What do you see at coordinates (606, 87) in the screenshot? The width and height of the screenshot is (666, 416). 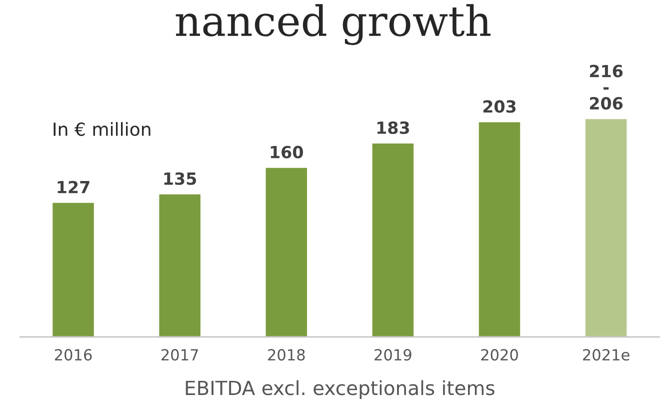 I see `data-label: 216 - 206` at bounding box center [606, 87].